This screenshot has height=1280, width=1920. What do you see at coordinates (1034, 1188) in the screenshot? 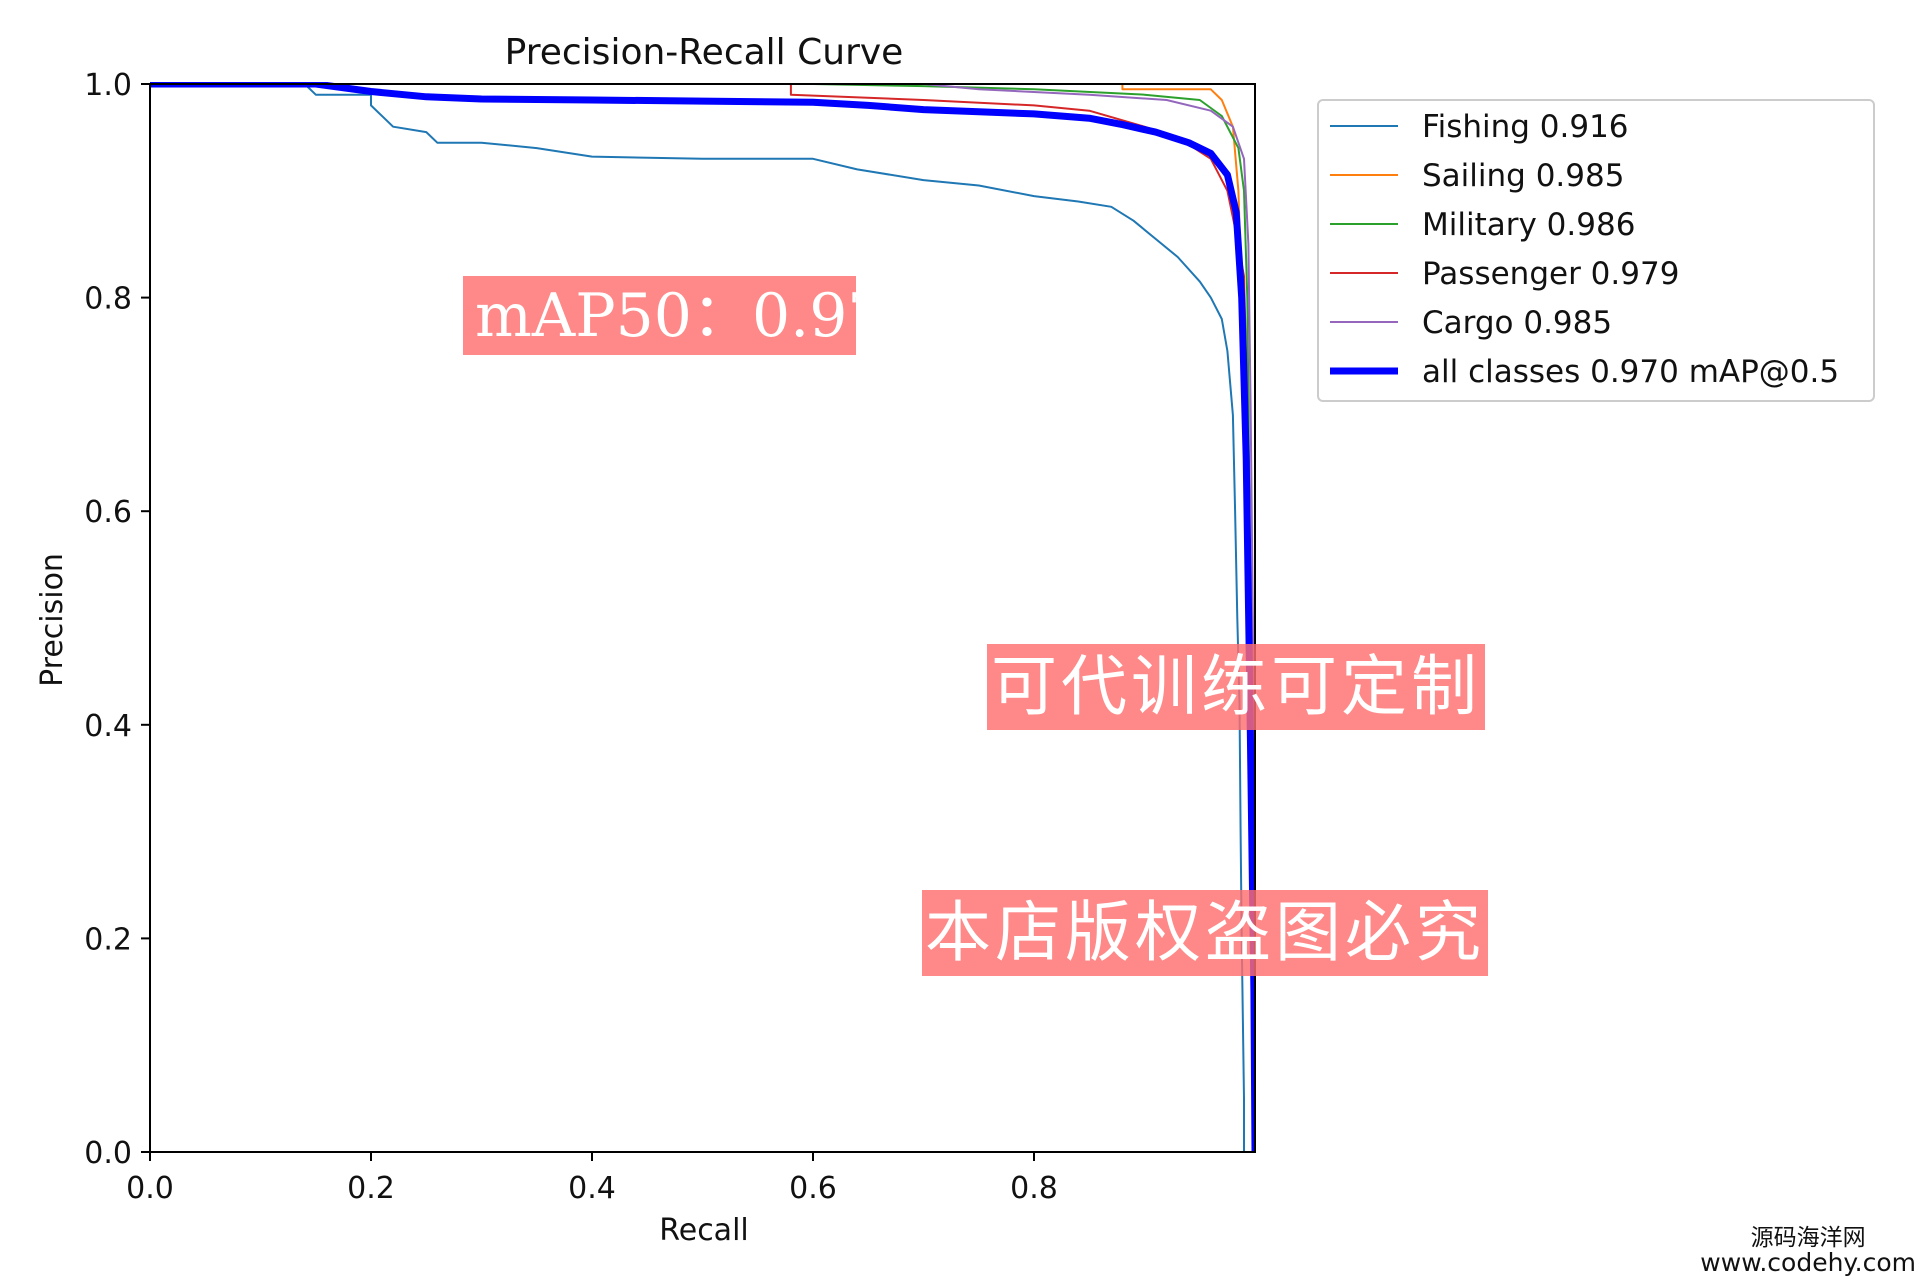
I see `x-tick-label: 0.8` at bounding box center [1034, 1188].